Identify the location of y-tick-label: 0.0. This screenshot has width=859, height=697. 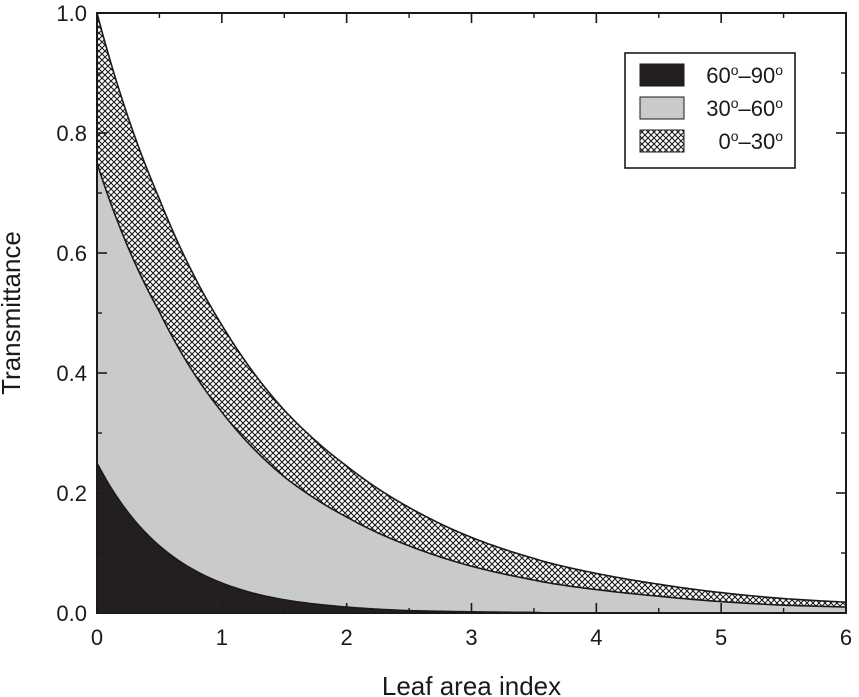
(71, 613).